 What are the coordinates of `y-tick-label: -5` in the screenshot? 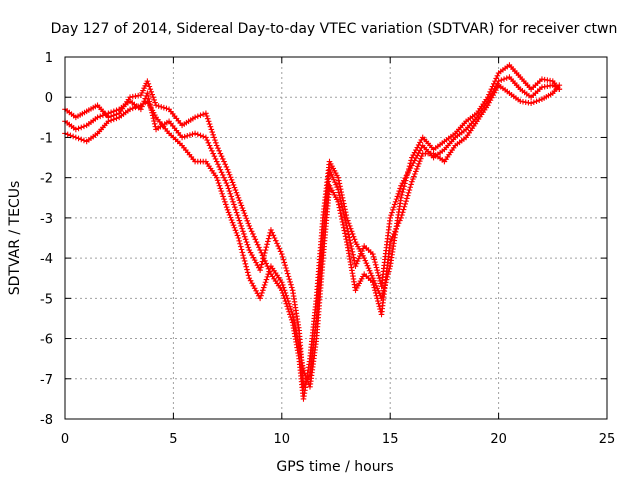 It's located at (46, 299).